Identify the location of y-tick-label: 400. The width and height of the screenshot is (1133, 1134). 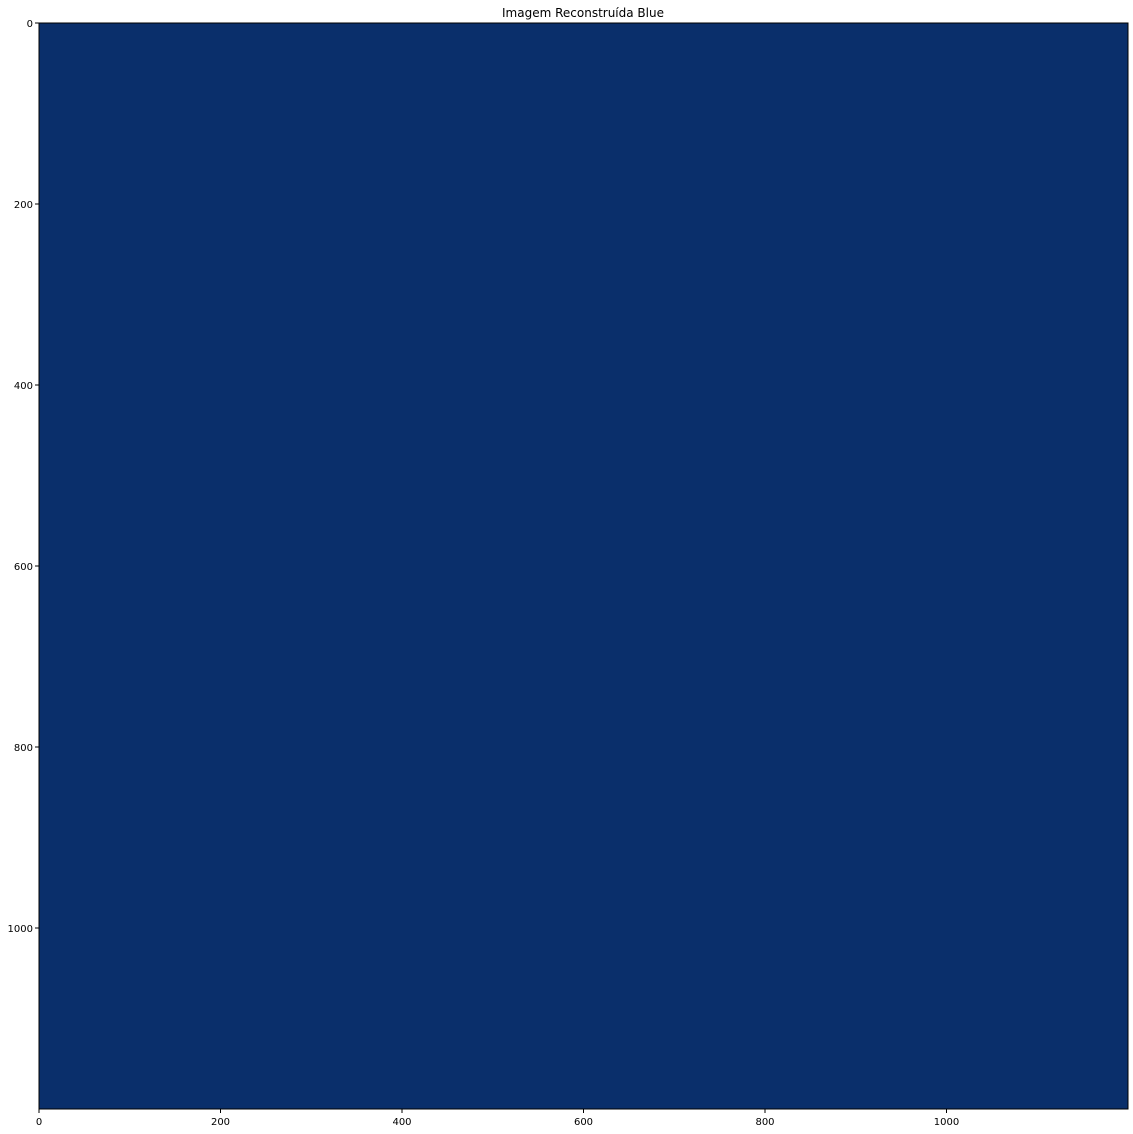
(23, 386).